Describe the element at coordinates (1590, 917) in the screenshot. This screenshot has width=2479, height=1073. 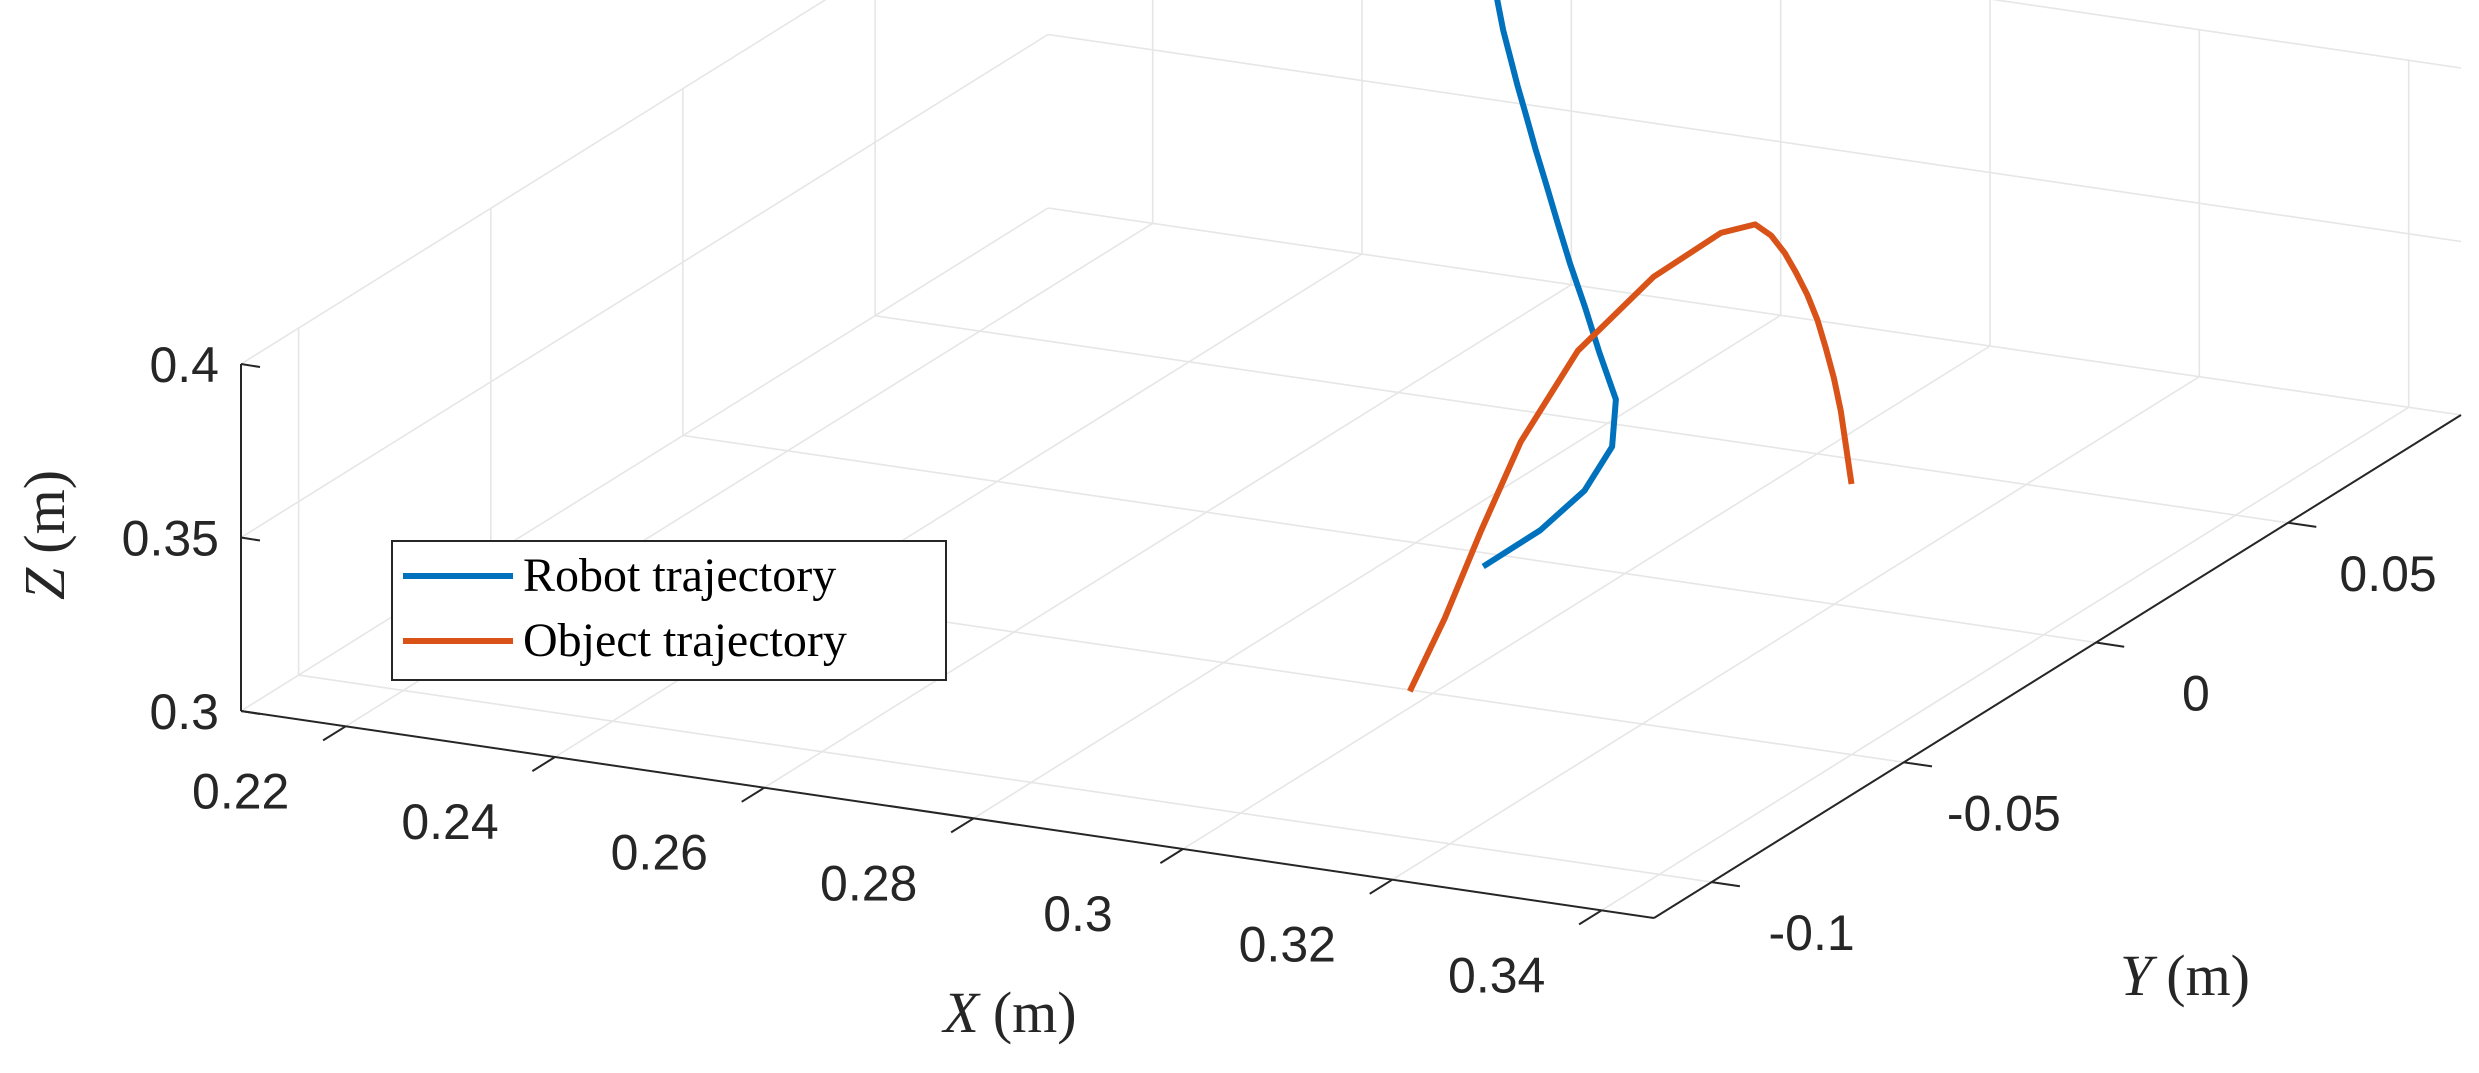
I see `x-tick-mark-0.34` at that location.